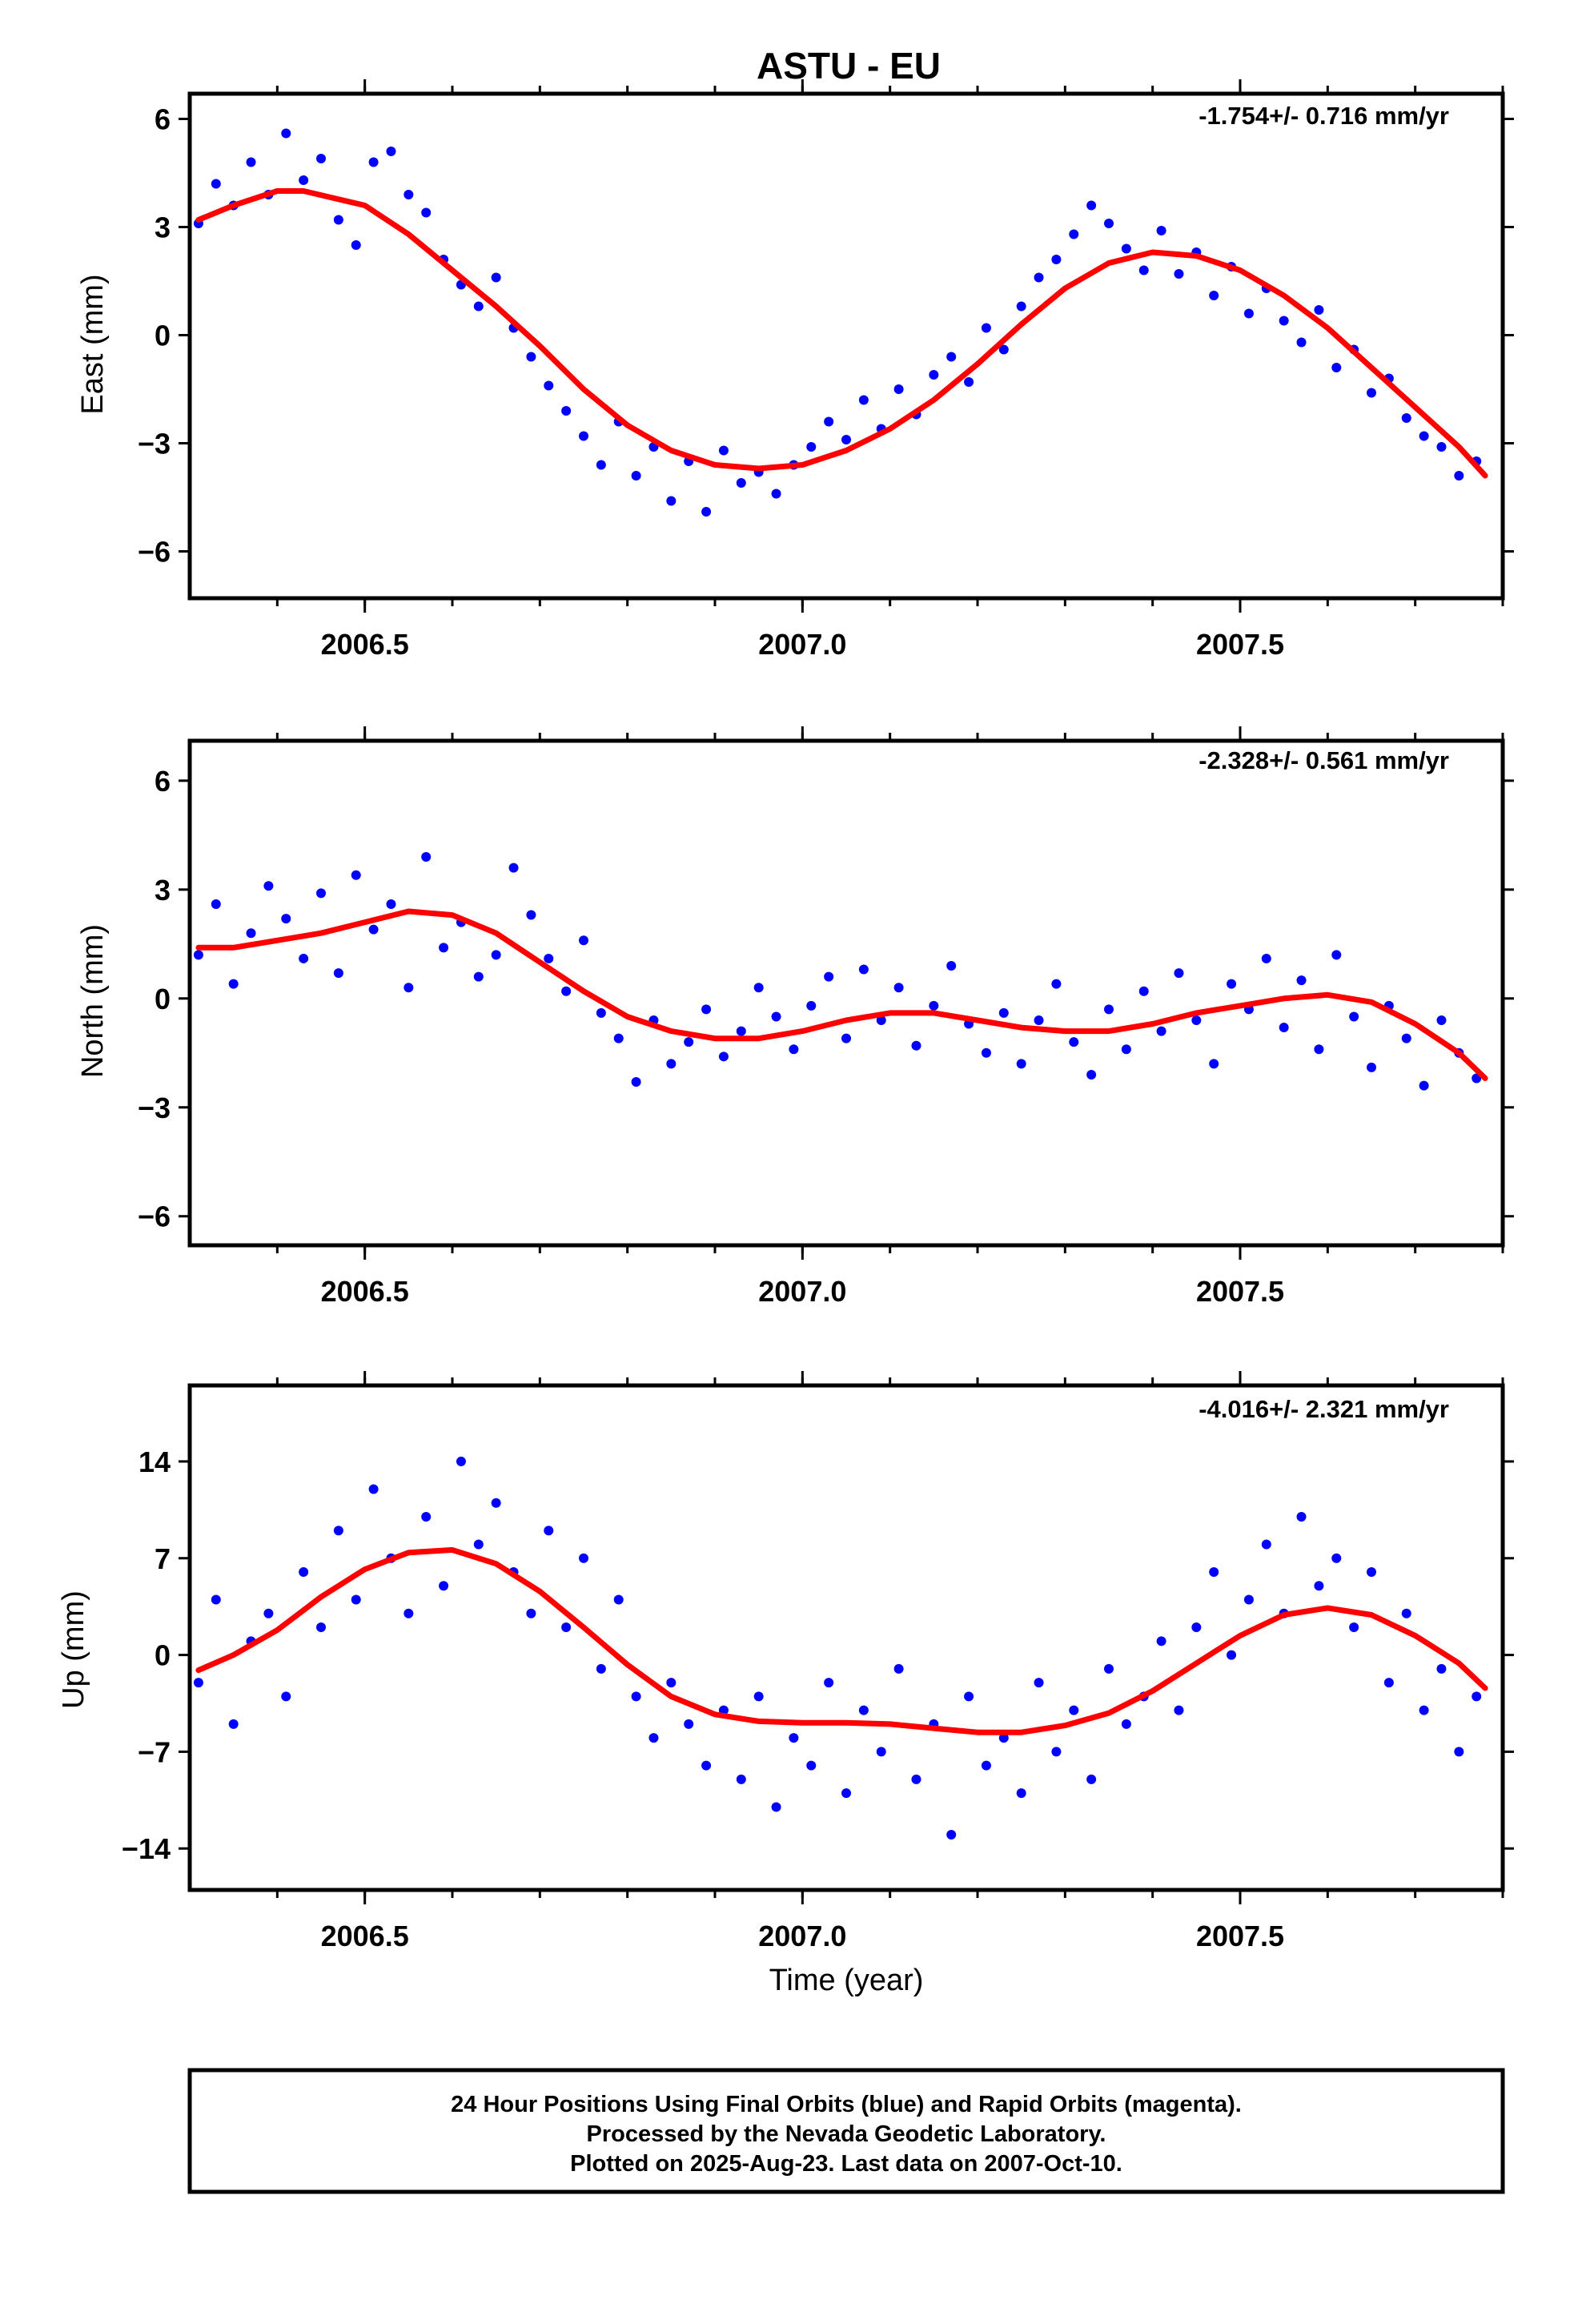 The height and width of the screenshot is (2324, 1582). I want to click on east-y-tick-label: 3, so click(163, 228).